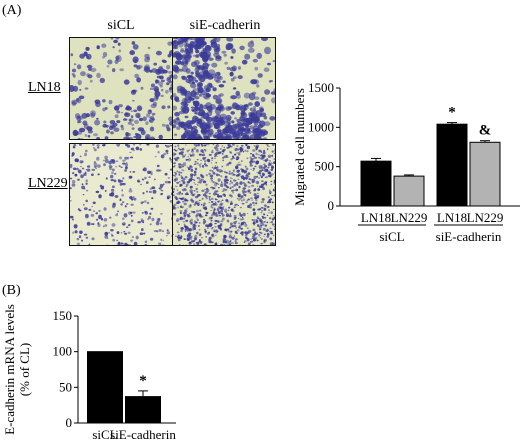 Image resolution: width=531 pixels, height=445 pixels. Describe the element at coordinates (224, 88) in the screenshot. I see `micrograph-ln18-sie-cadherin-svg` at that location.